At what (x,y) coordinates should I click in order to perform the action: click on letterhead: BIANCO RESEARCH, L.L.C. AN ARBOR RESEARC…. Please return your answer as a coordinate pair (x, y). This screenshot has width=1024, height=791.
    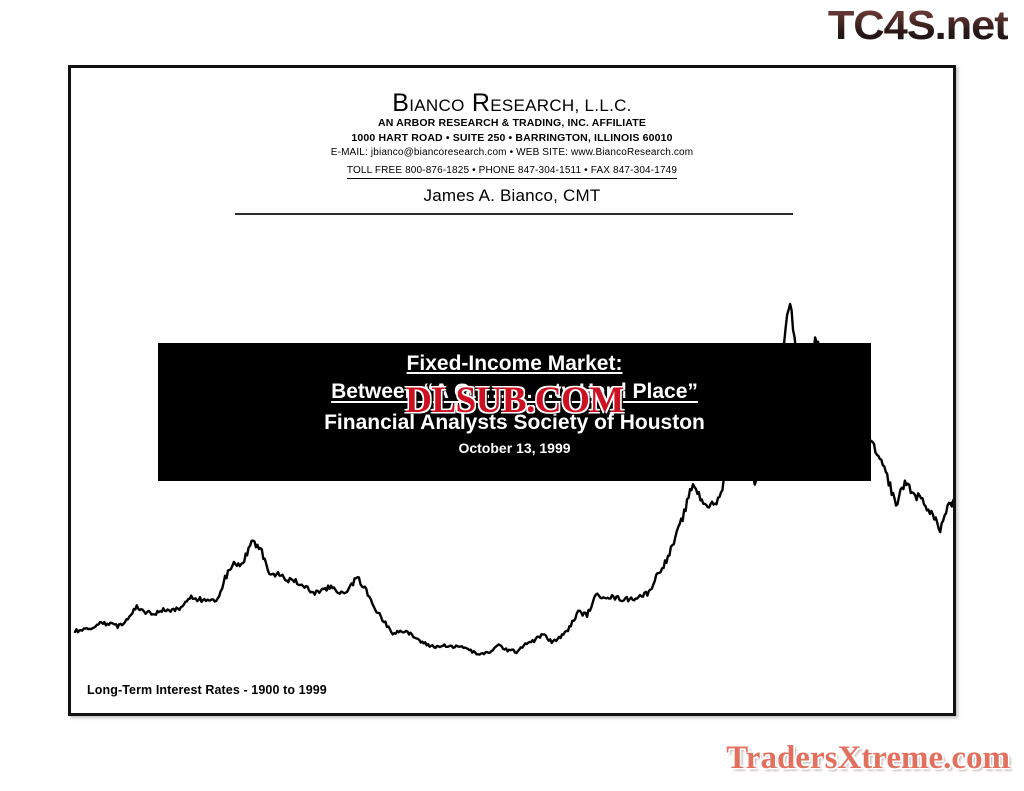
    Looking at the image, I should click on (512, 148).